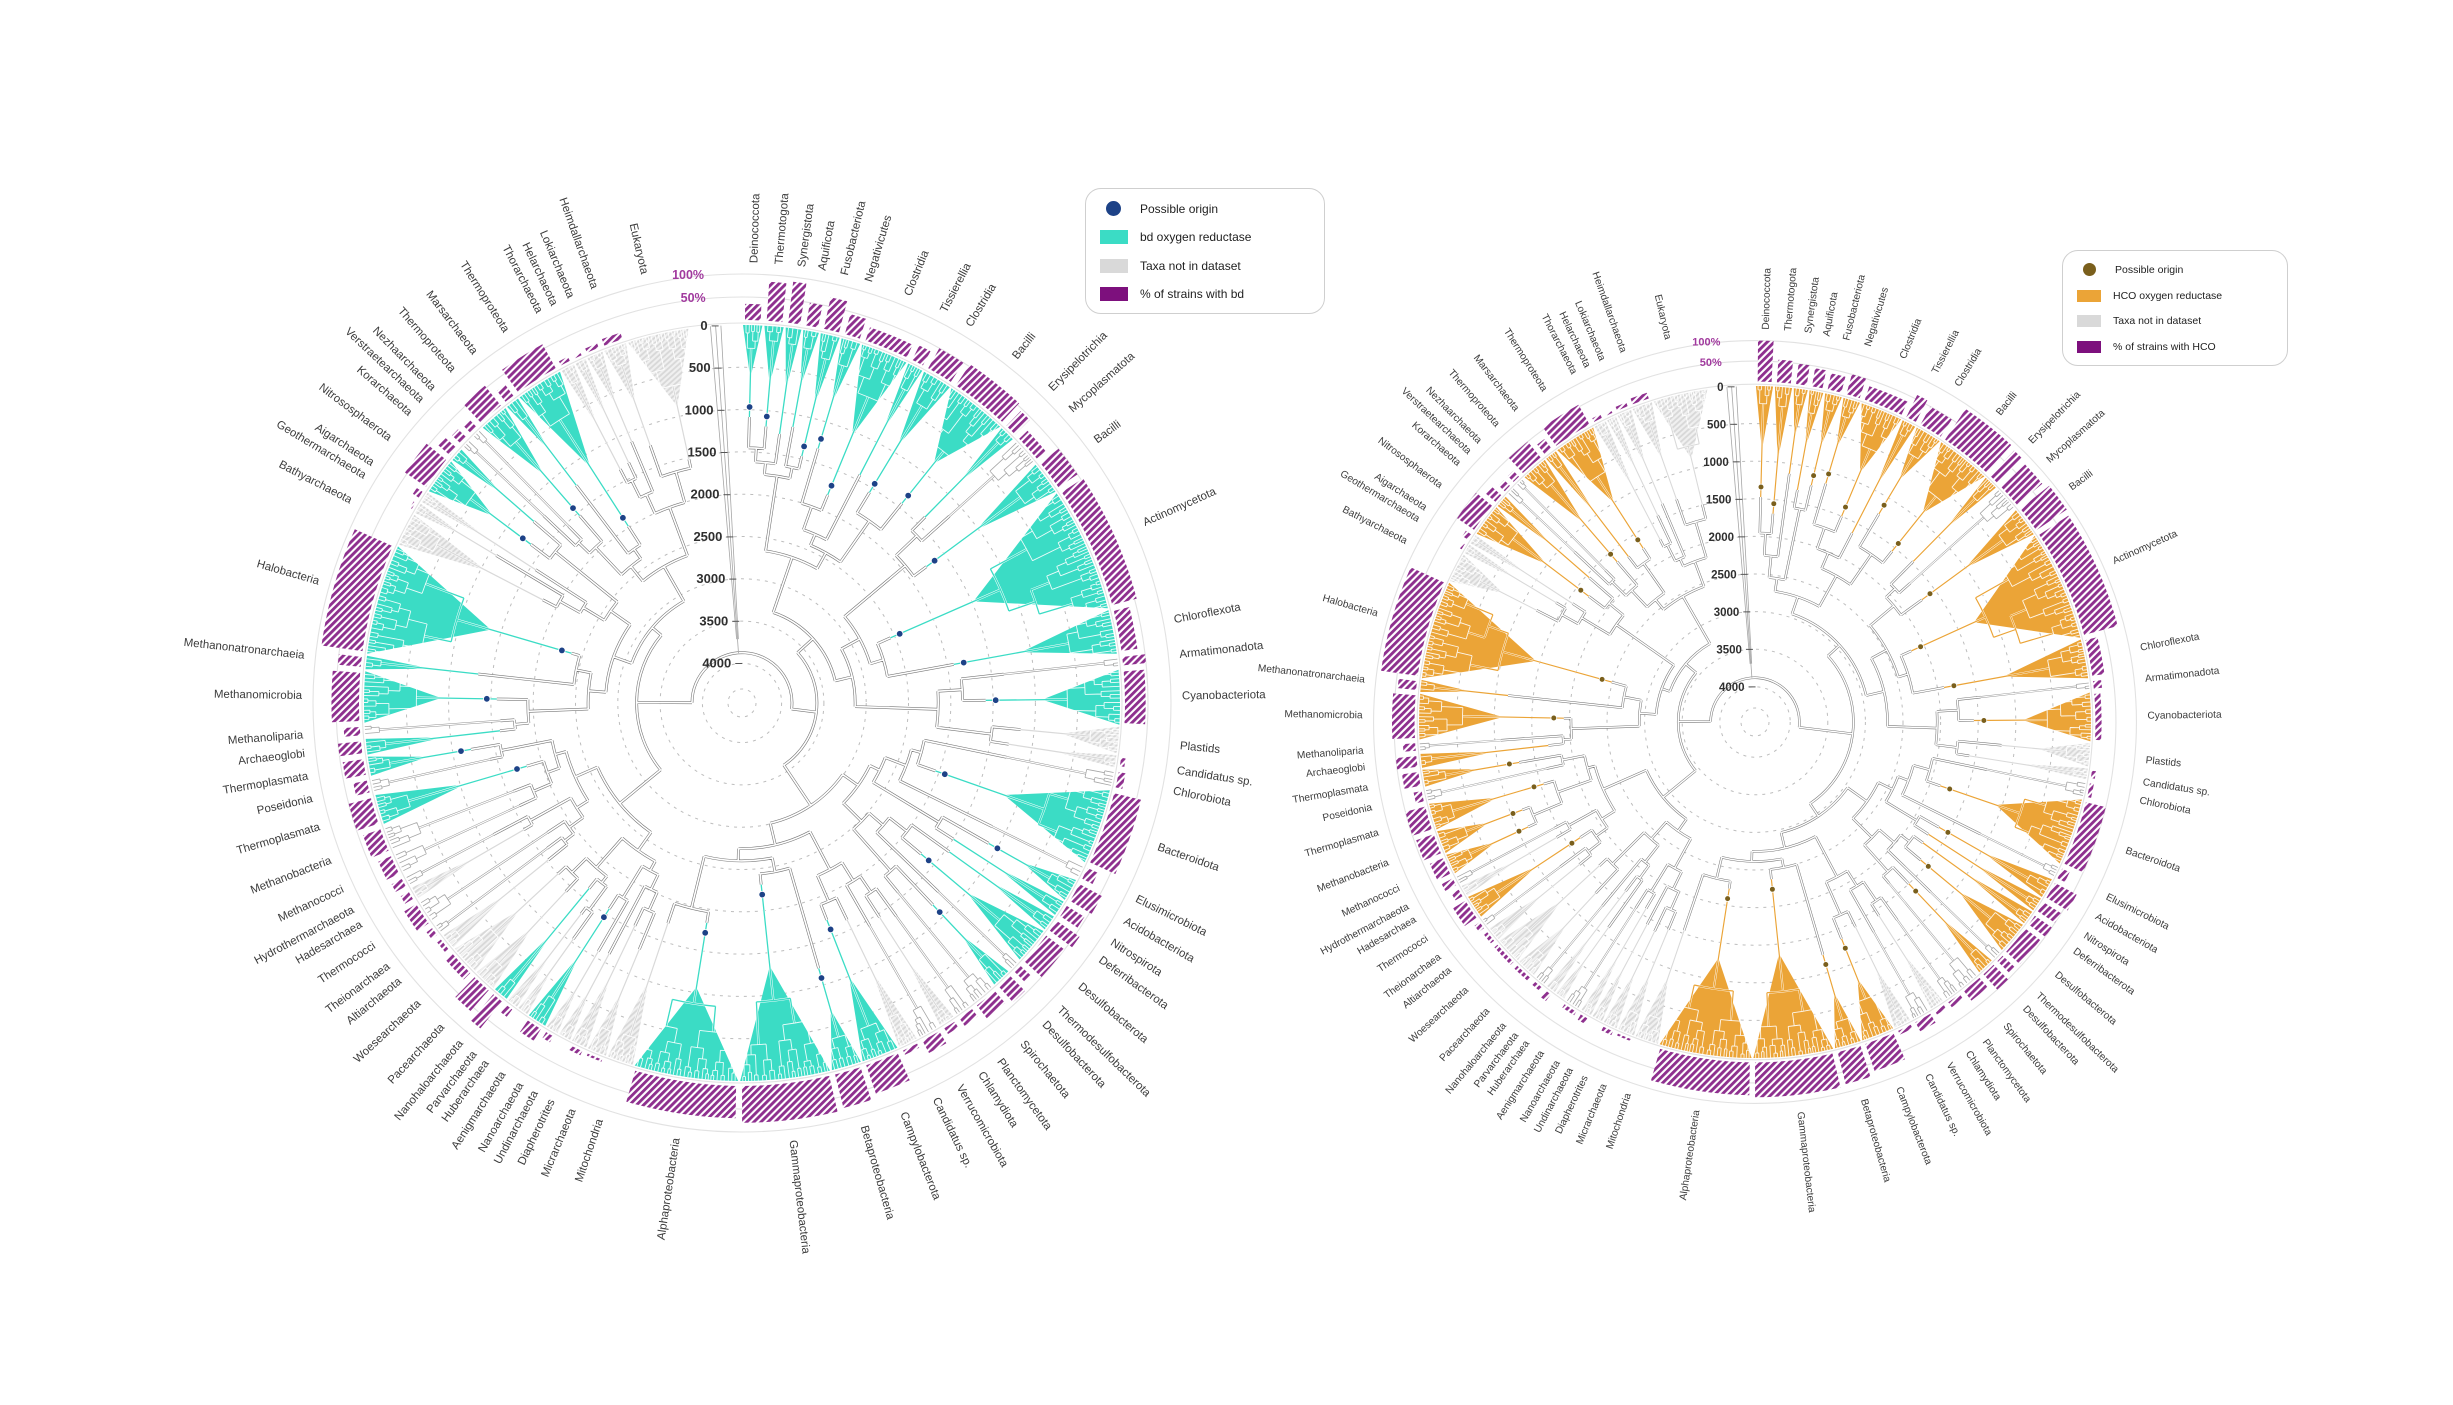  Describe the element at coordinates (1222, 650) in the screenshot. I see `taxon-label: Armatimonadota` at that location.